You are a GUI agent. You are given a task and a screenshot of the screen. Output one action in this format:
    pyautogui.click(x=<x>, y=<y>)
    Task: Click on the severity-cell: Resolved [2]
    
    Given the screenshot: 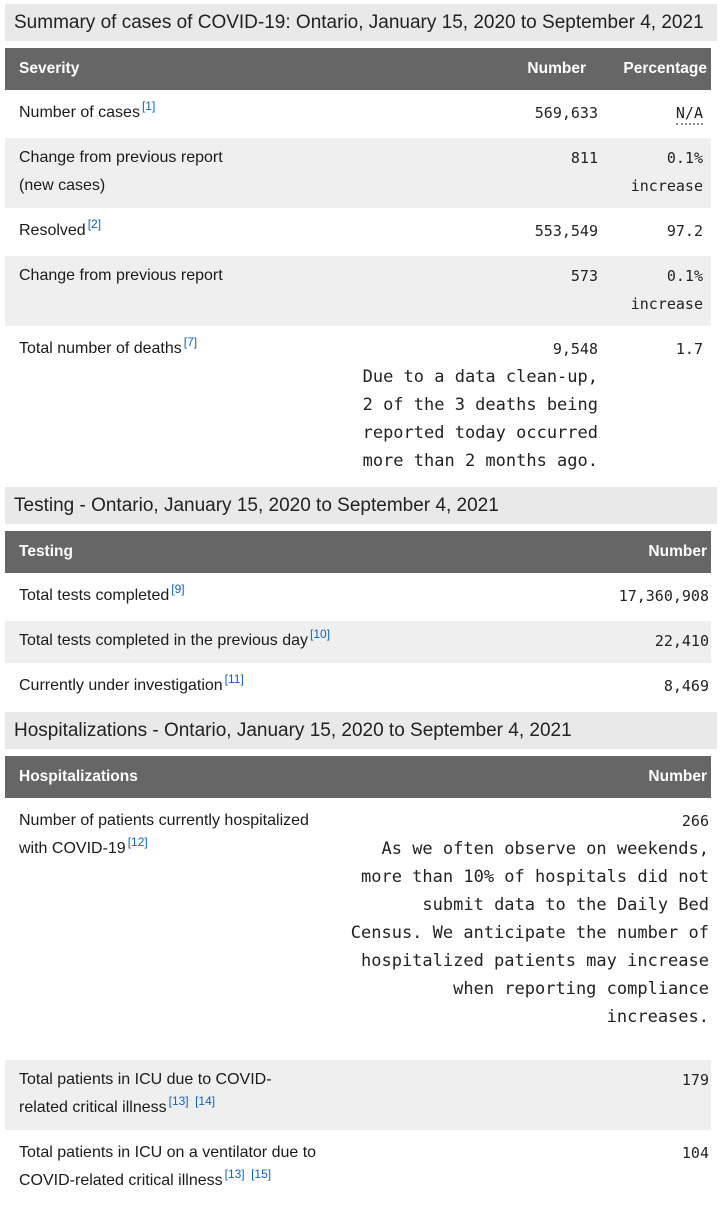 What is the action you would take?
    pyautogui.click(x=125, y=232)
    